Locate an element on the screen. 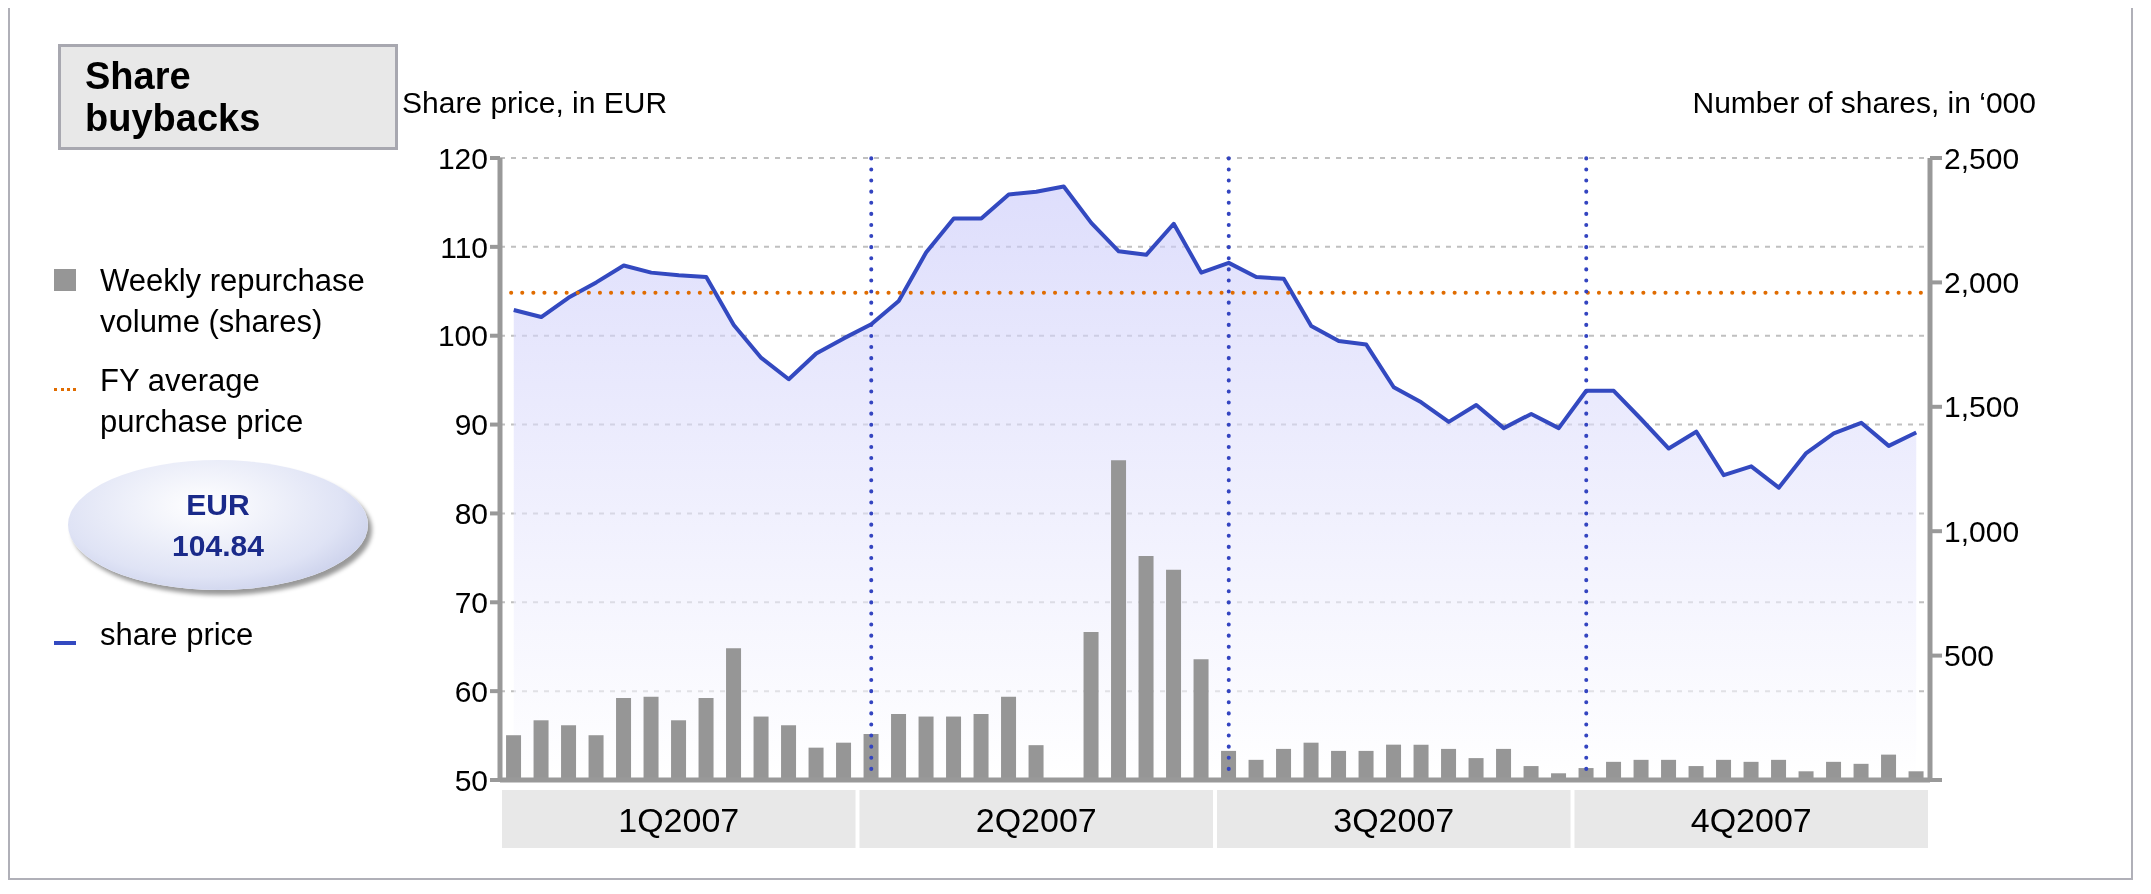 The image size is (2151, 894). legend-label: FY average purchase price is located at coordinates (202, 401).